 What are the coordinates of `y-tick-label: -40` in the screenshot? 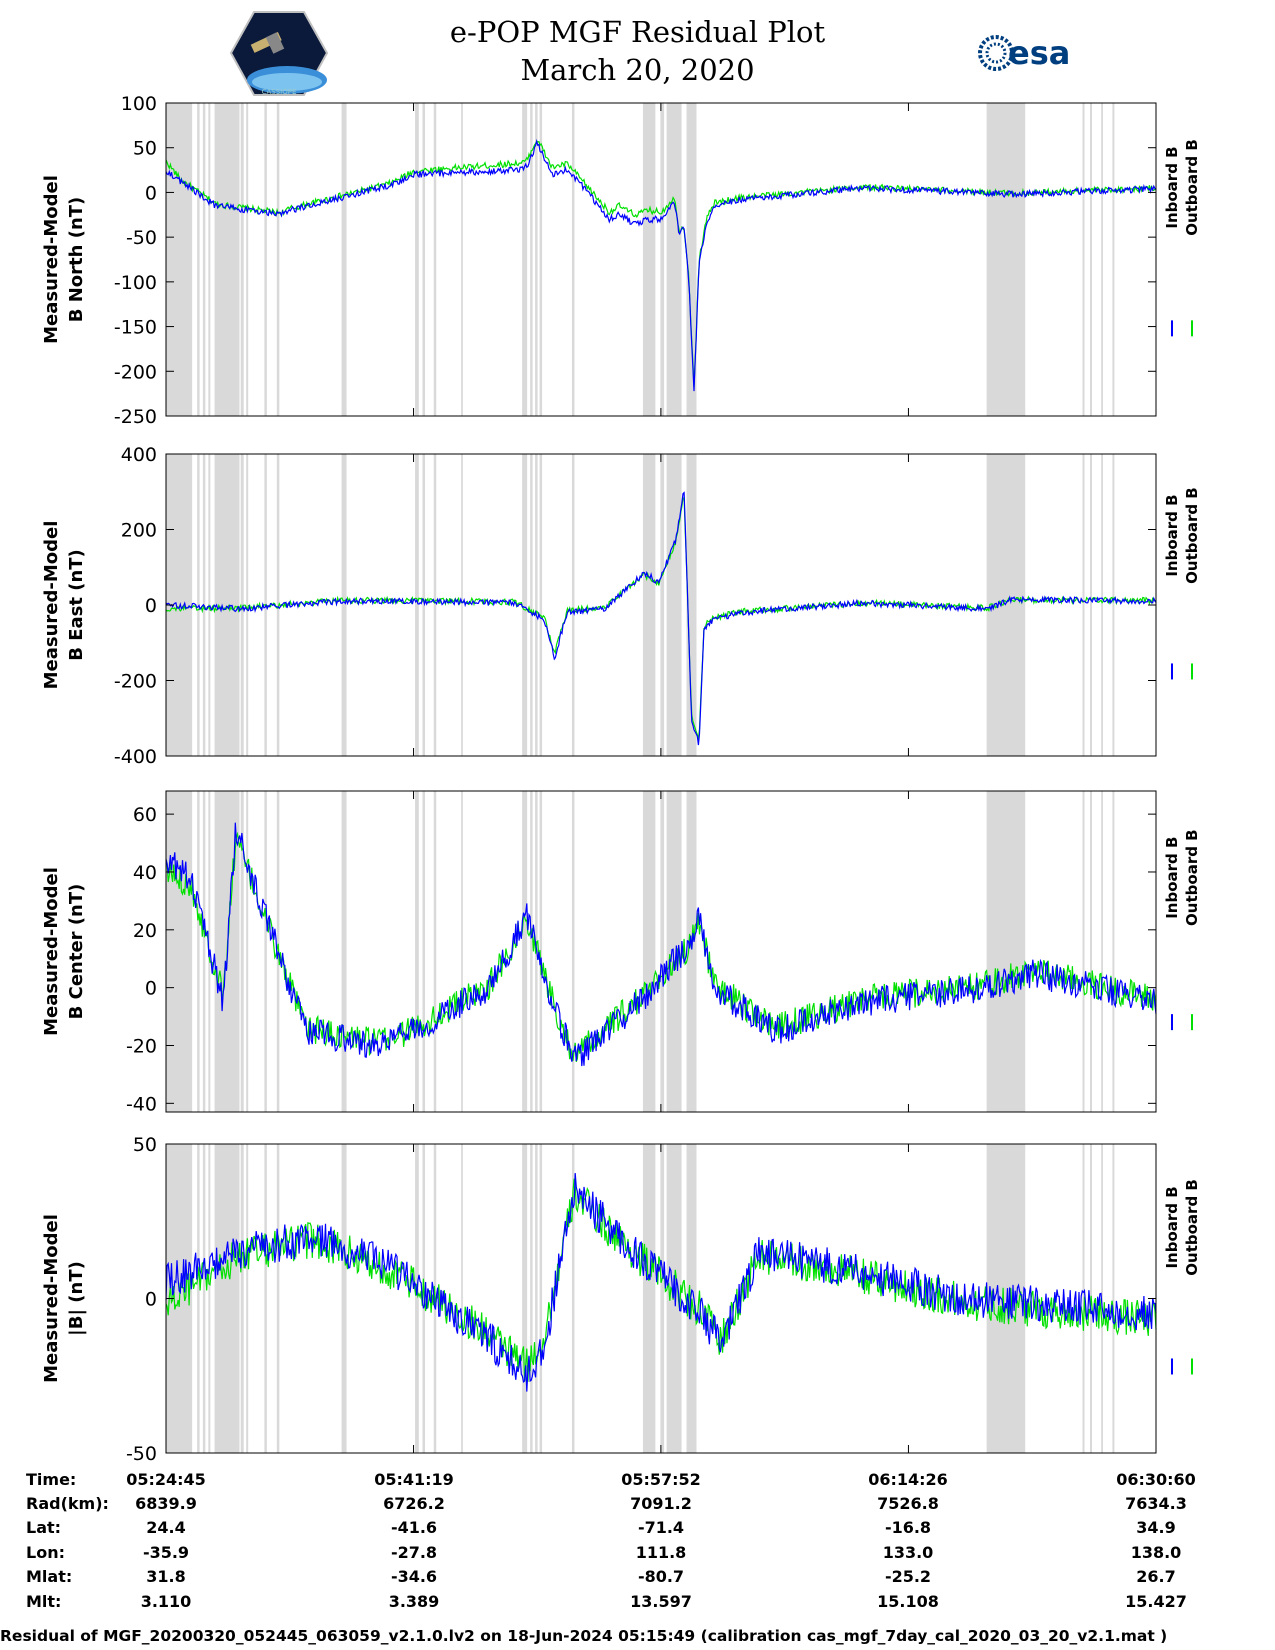 It's located at (141, 1104).